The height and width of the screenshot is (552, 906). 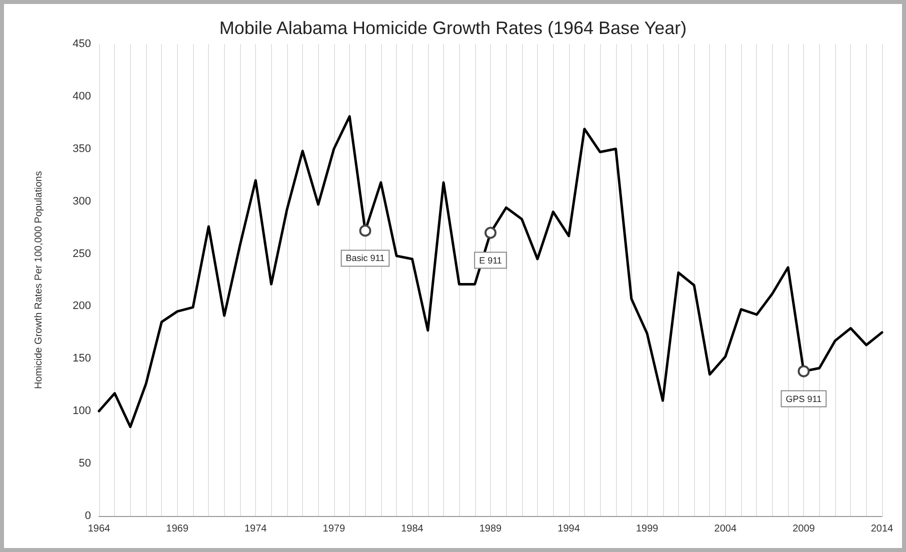 I want to click on y-tick-label: 350, so click(x=81, y=148).